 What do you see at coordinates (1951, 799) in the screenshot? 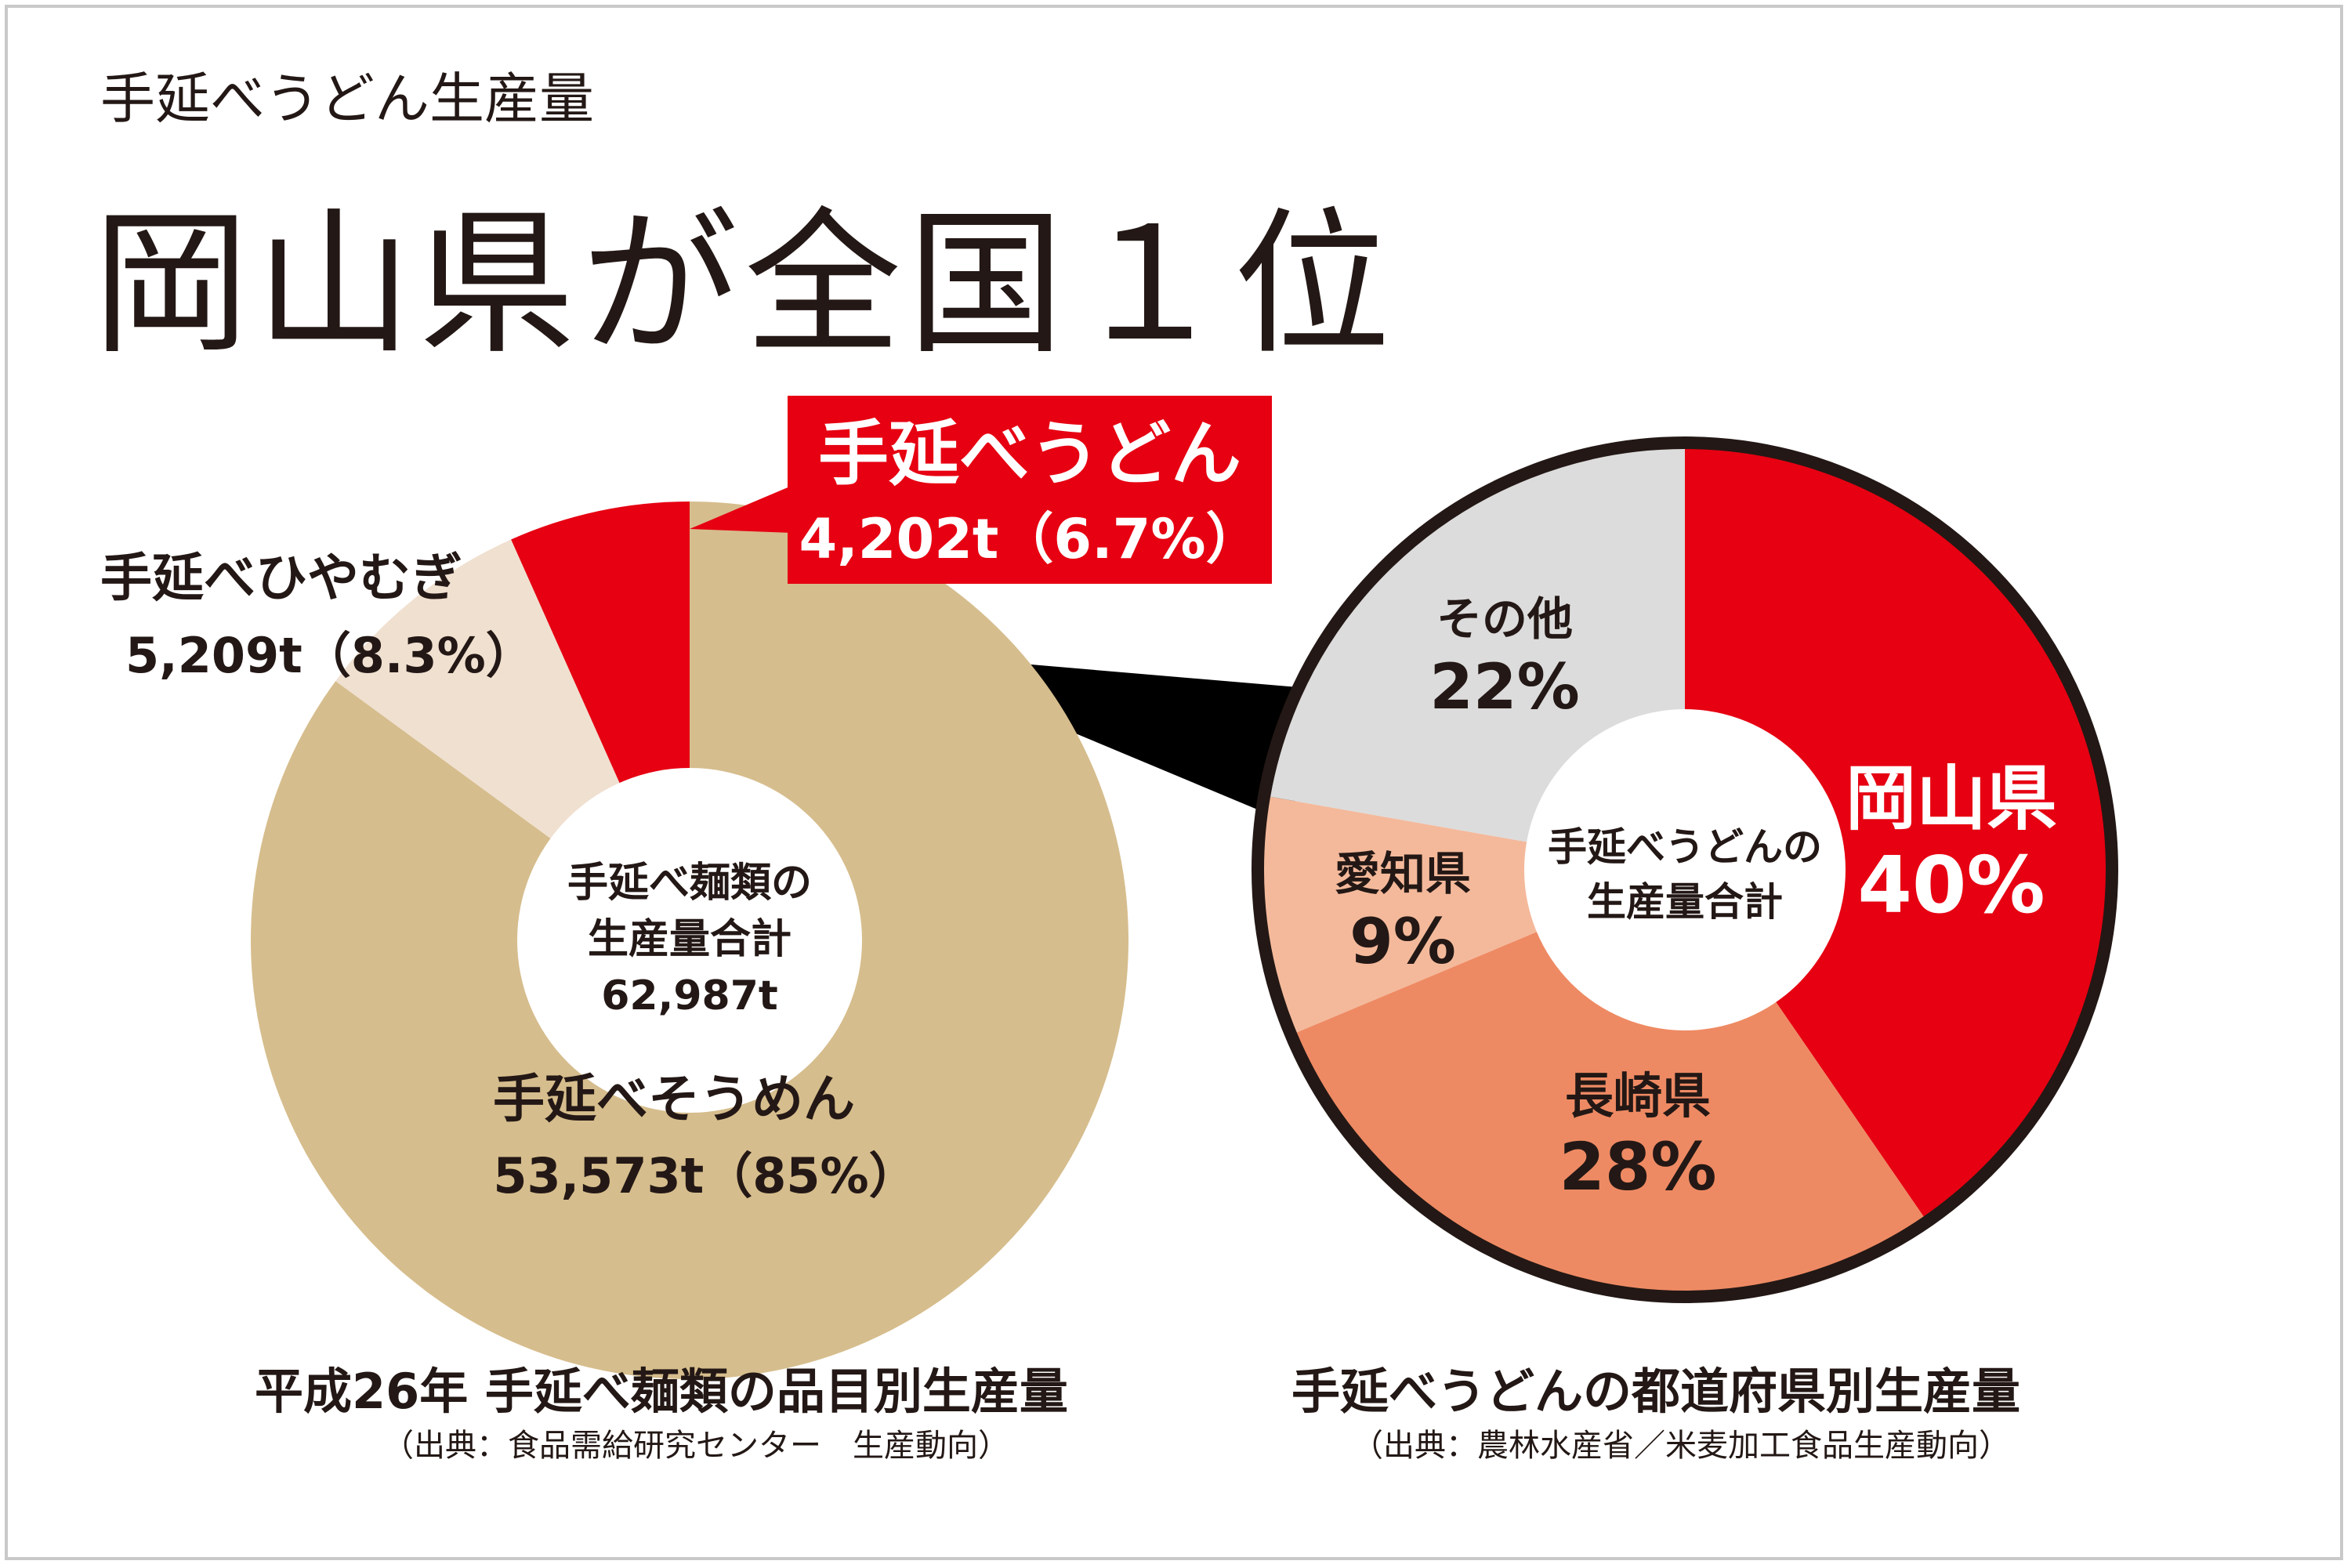
I see `right-label-0: 岡山県` at bounding box center [1951, 799].